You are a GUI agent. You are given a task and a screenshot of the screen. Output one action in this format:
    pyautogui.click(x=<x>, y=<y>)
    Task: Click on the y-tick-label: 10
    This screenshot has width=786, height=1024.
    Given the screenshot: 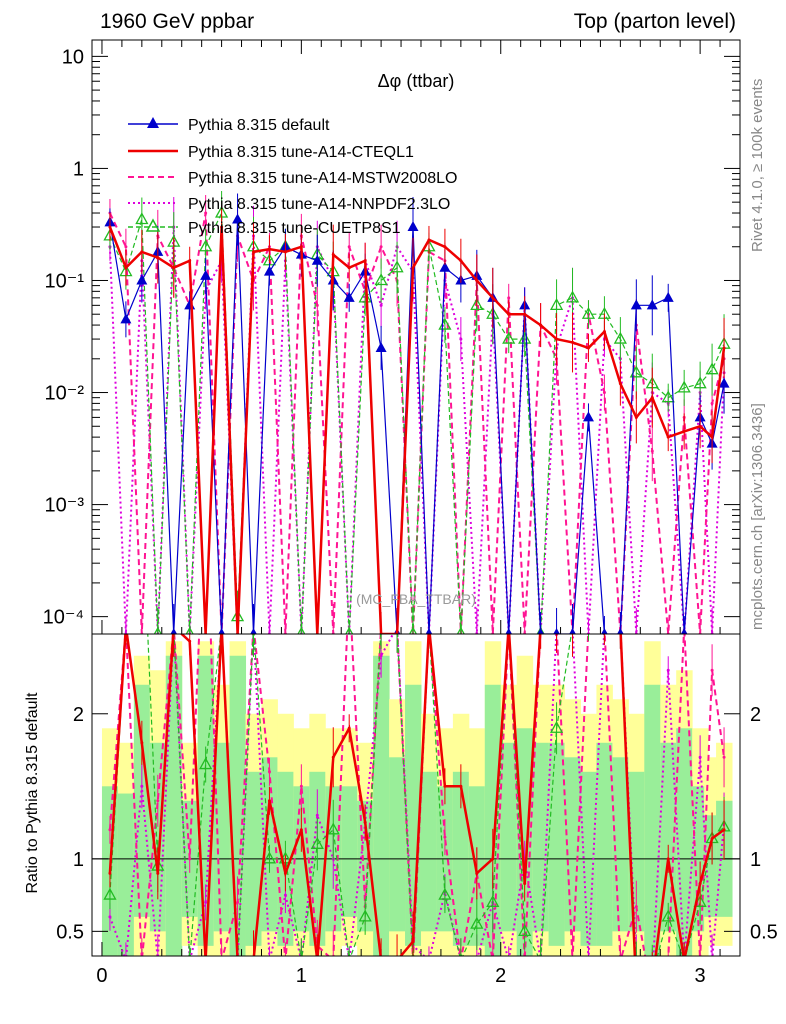 What is the action you would take?
    pyautogui.click(x=73, y=57)
    